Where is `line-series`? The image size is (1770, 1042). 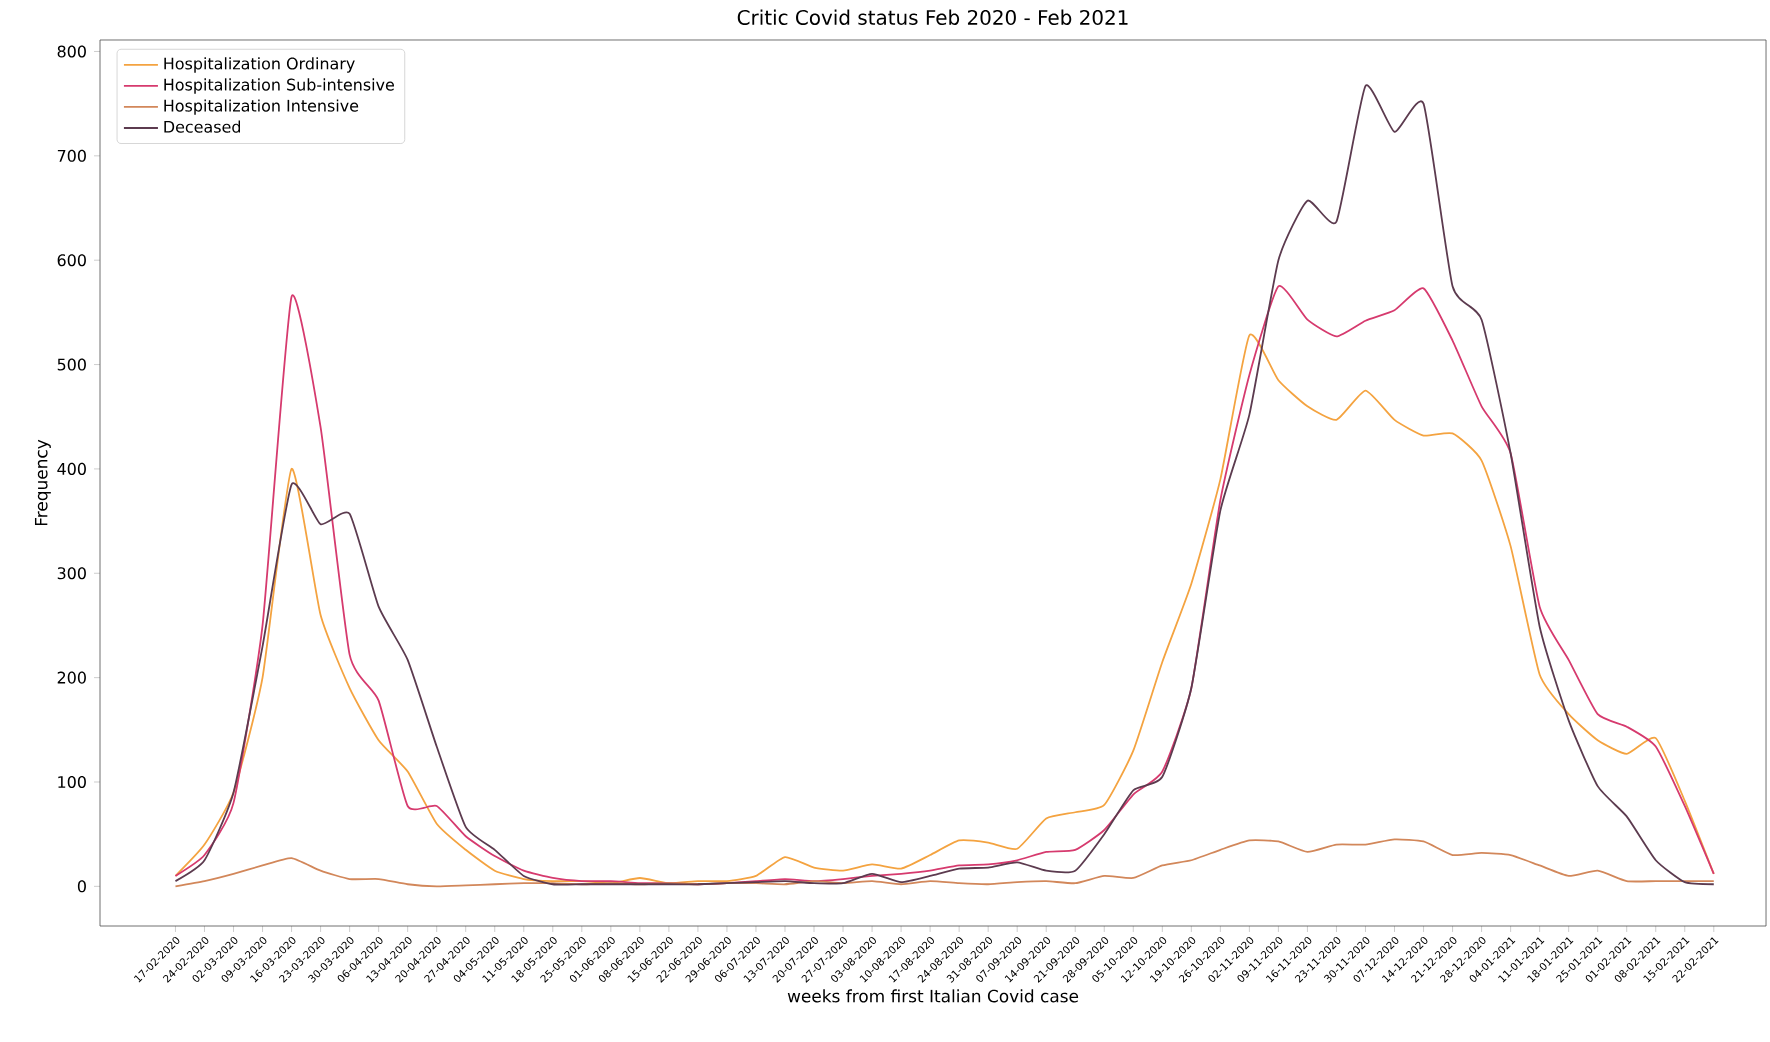
line-series is located at coordinates (944, 863).